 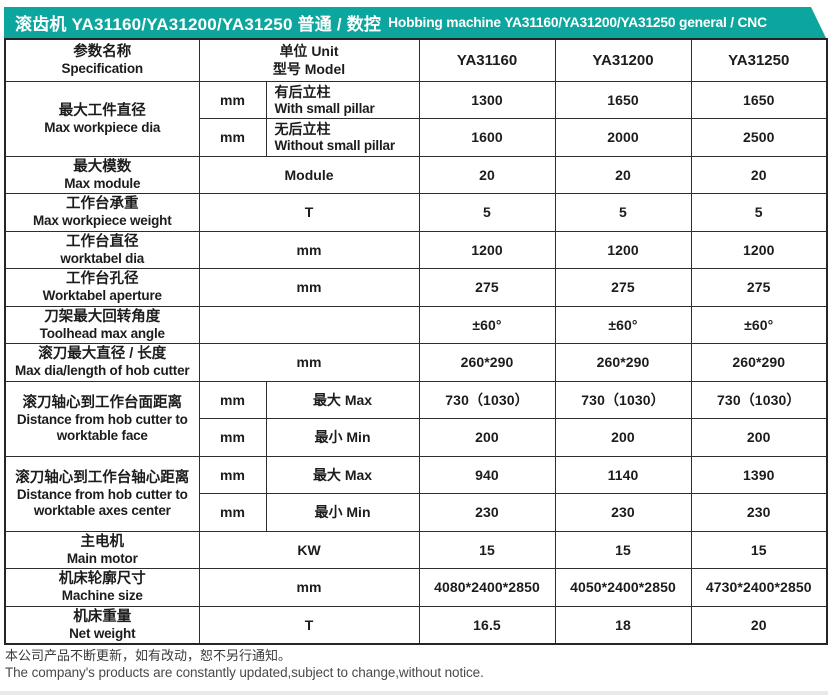 I want to click on value-cell-ya31200: 15, so click(x=623, y=549).